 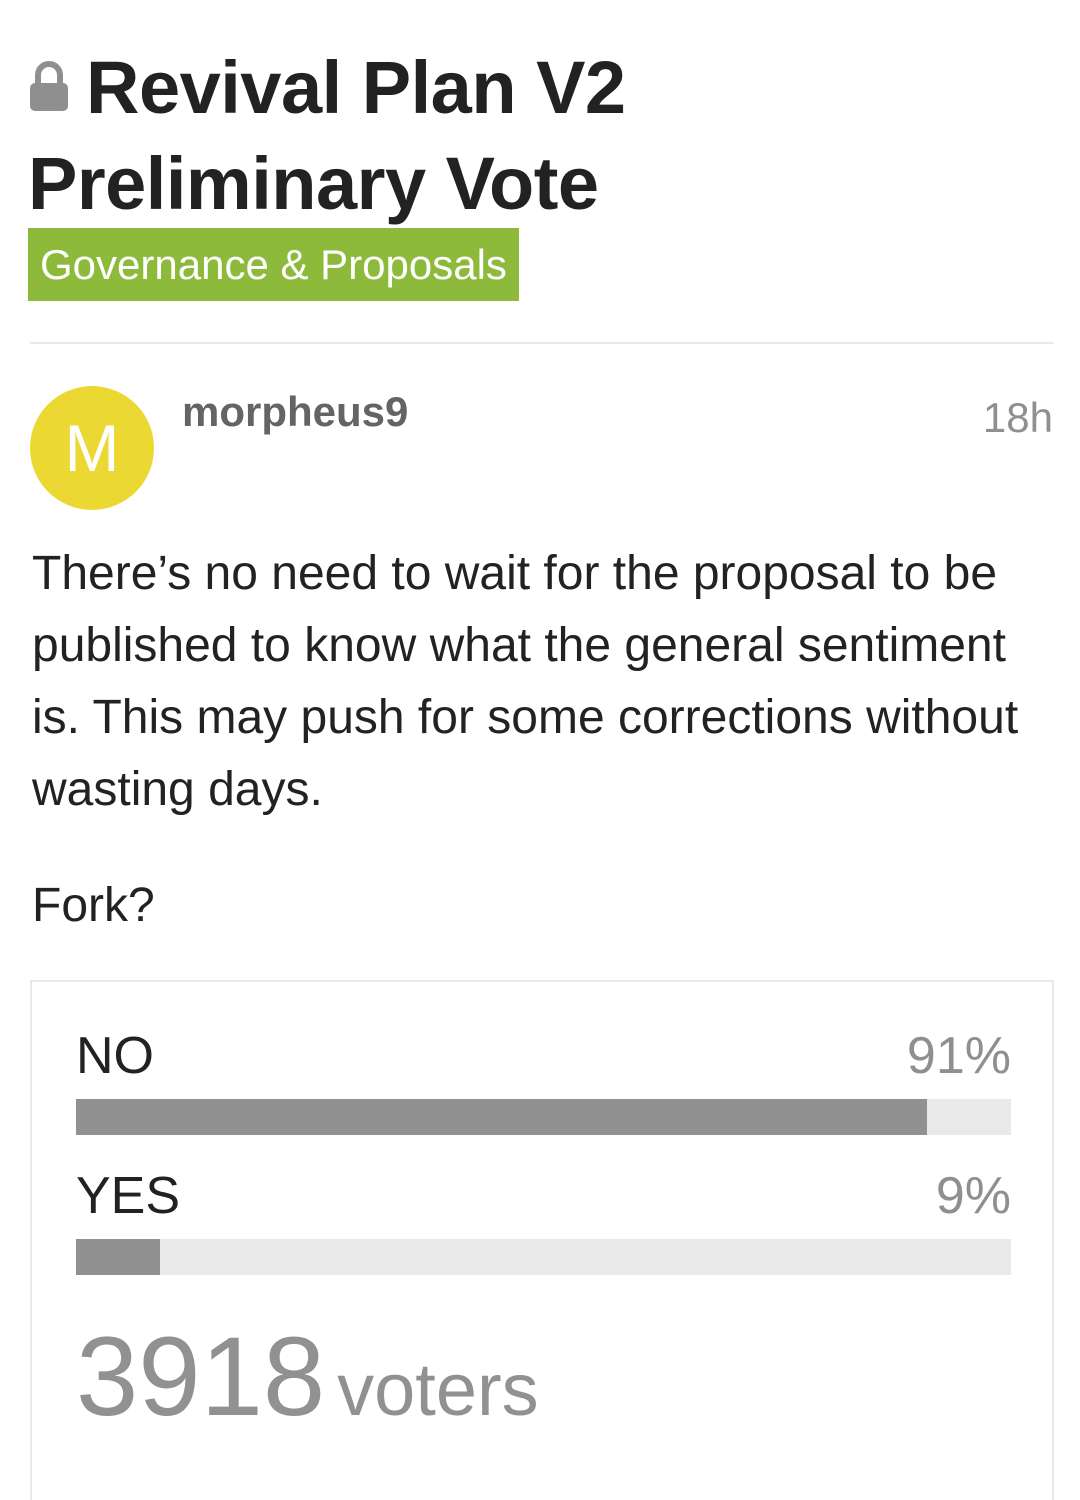 What do you see at coordinates (542, 343) in the screenshot?
I see `divider` at bounding box center [542, 343].